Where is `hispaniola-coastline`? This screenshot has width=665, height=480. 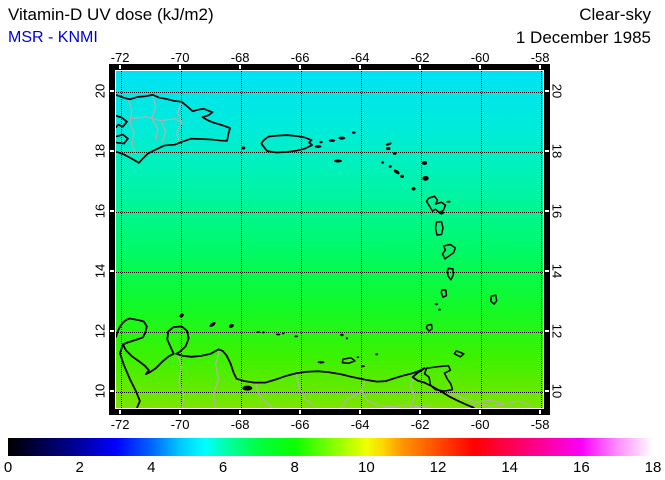
hispaniola-coastline is located at coordinates (173, 129).